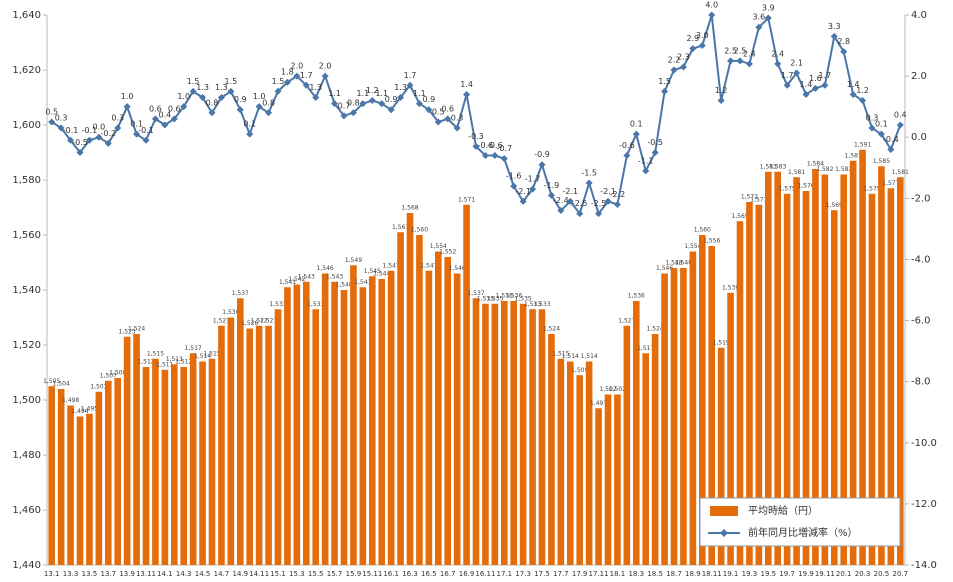 This screenshot has width=953, height=582. I want to click on x-tick-label: 18.1, so click(618, 574).